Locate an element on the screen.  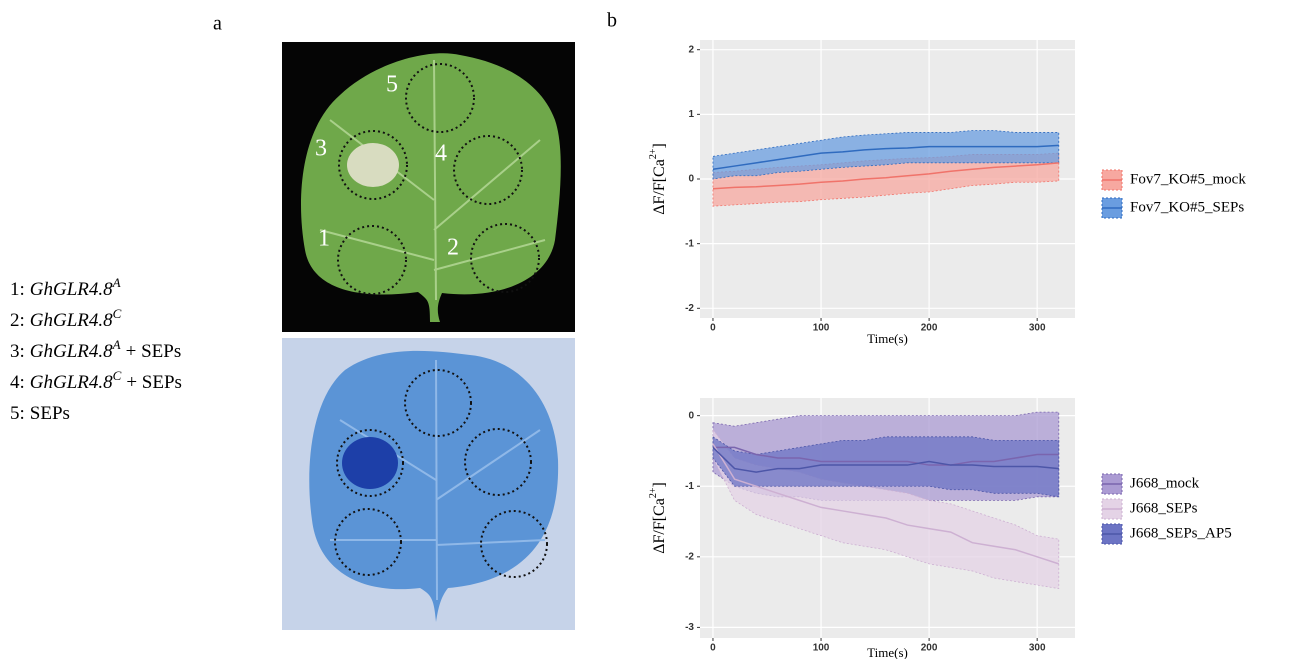
spot-labels: 1 2 3 4 5 is located at coordinates (387, 166).